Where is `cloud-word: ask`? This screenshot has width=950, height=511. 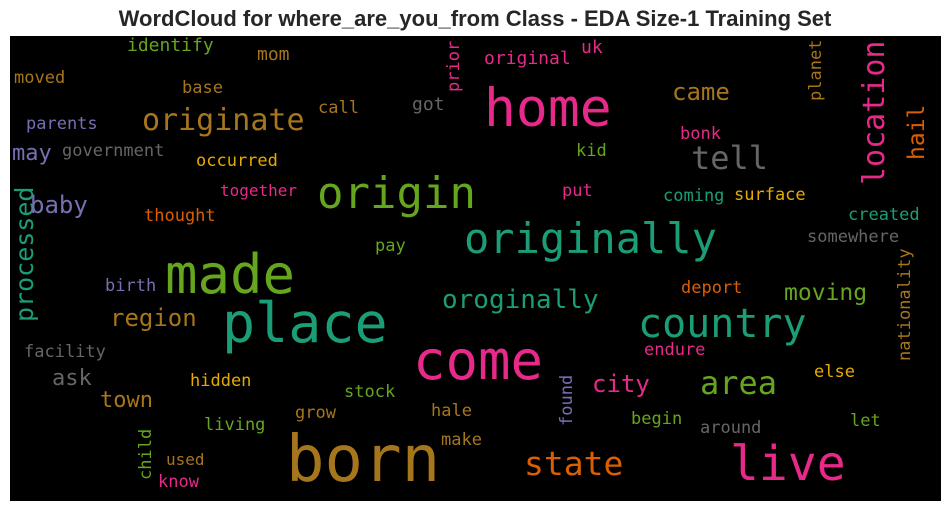
cloud-word: ask is located at coordinates (72, 378).